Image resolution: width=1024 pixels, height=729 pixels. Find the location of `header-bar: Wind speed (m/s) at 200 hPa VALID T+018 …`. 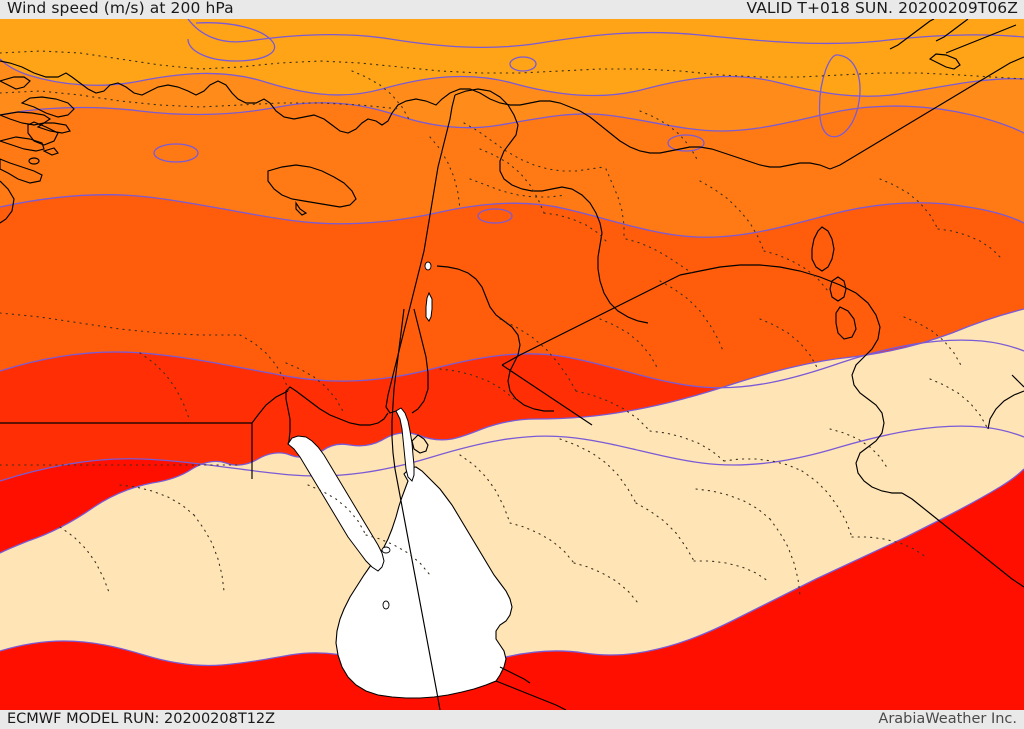

header-bar: Wind speed (m/s) at 200 hPa VALID T+018 … is located at coordinates (512, 9).